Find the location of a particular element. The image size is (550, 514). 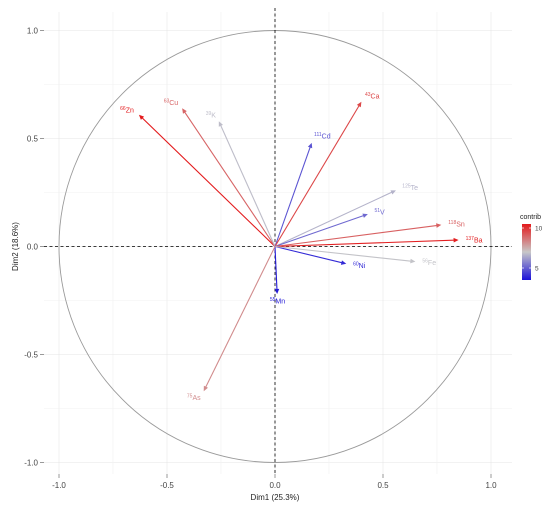

label-element-Cd: Cd is located at coordinates (326, 137).